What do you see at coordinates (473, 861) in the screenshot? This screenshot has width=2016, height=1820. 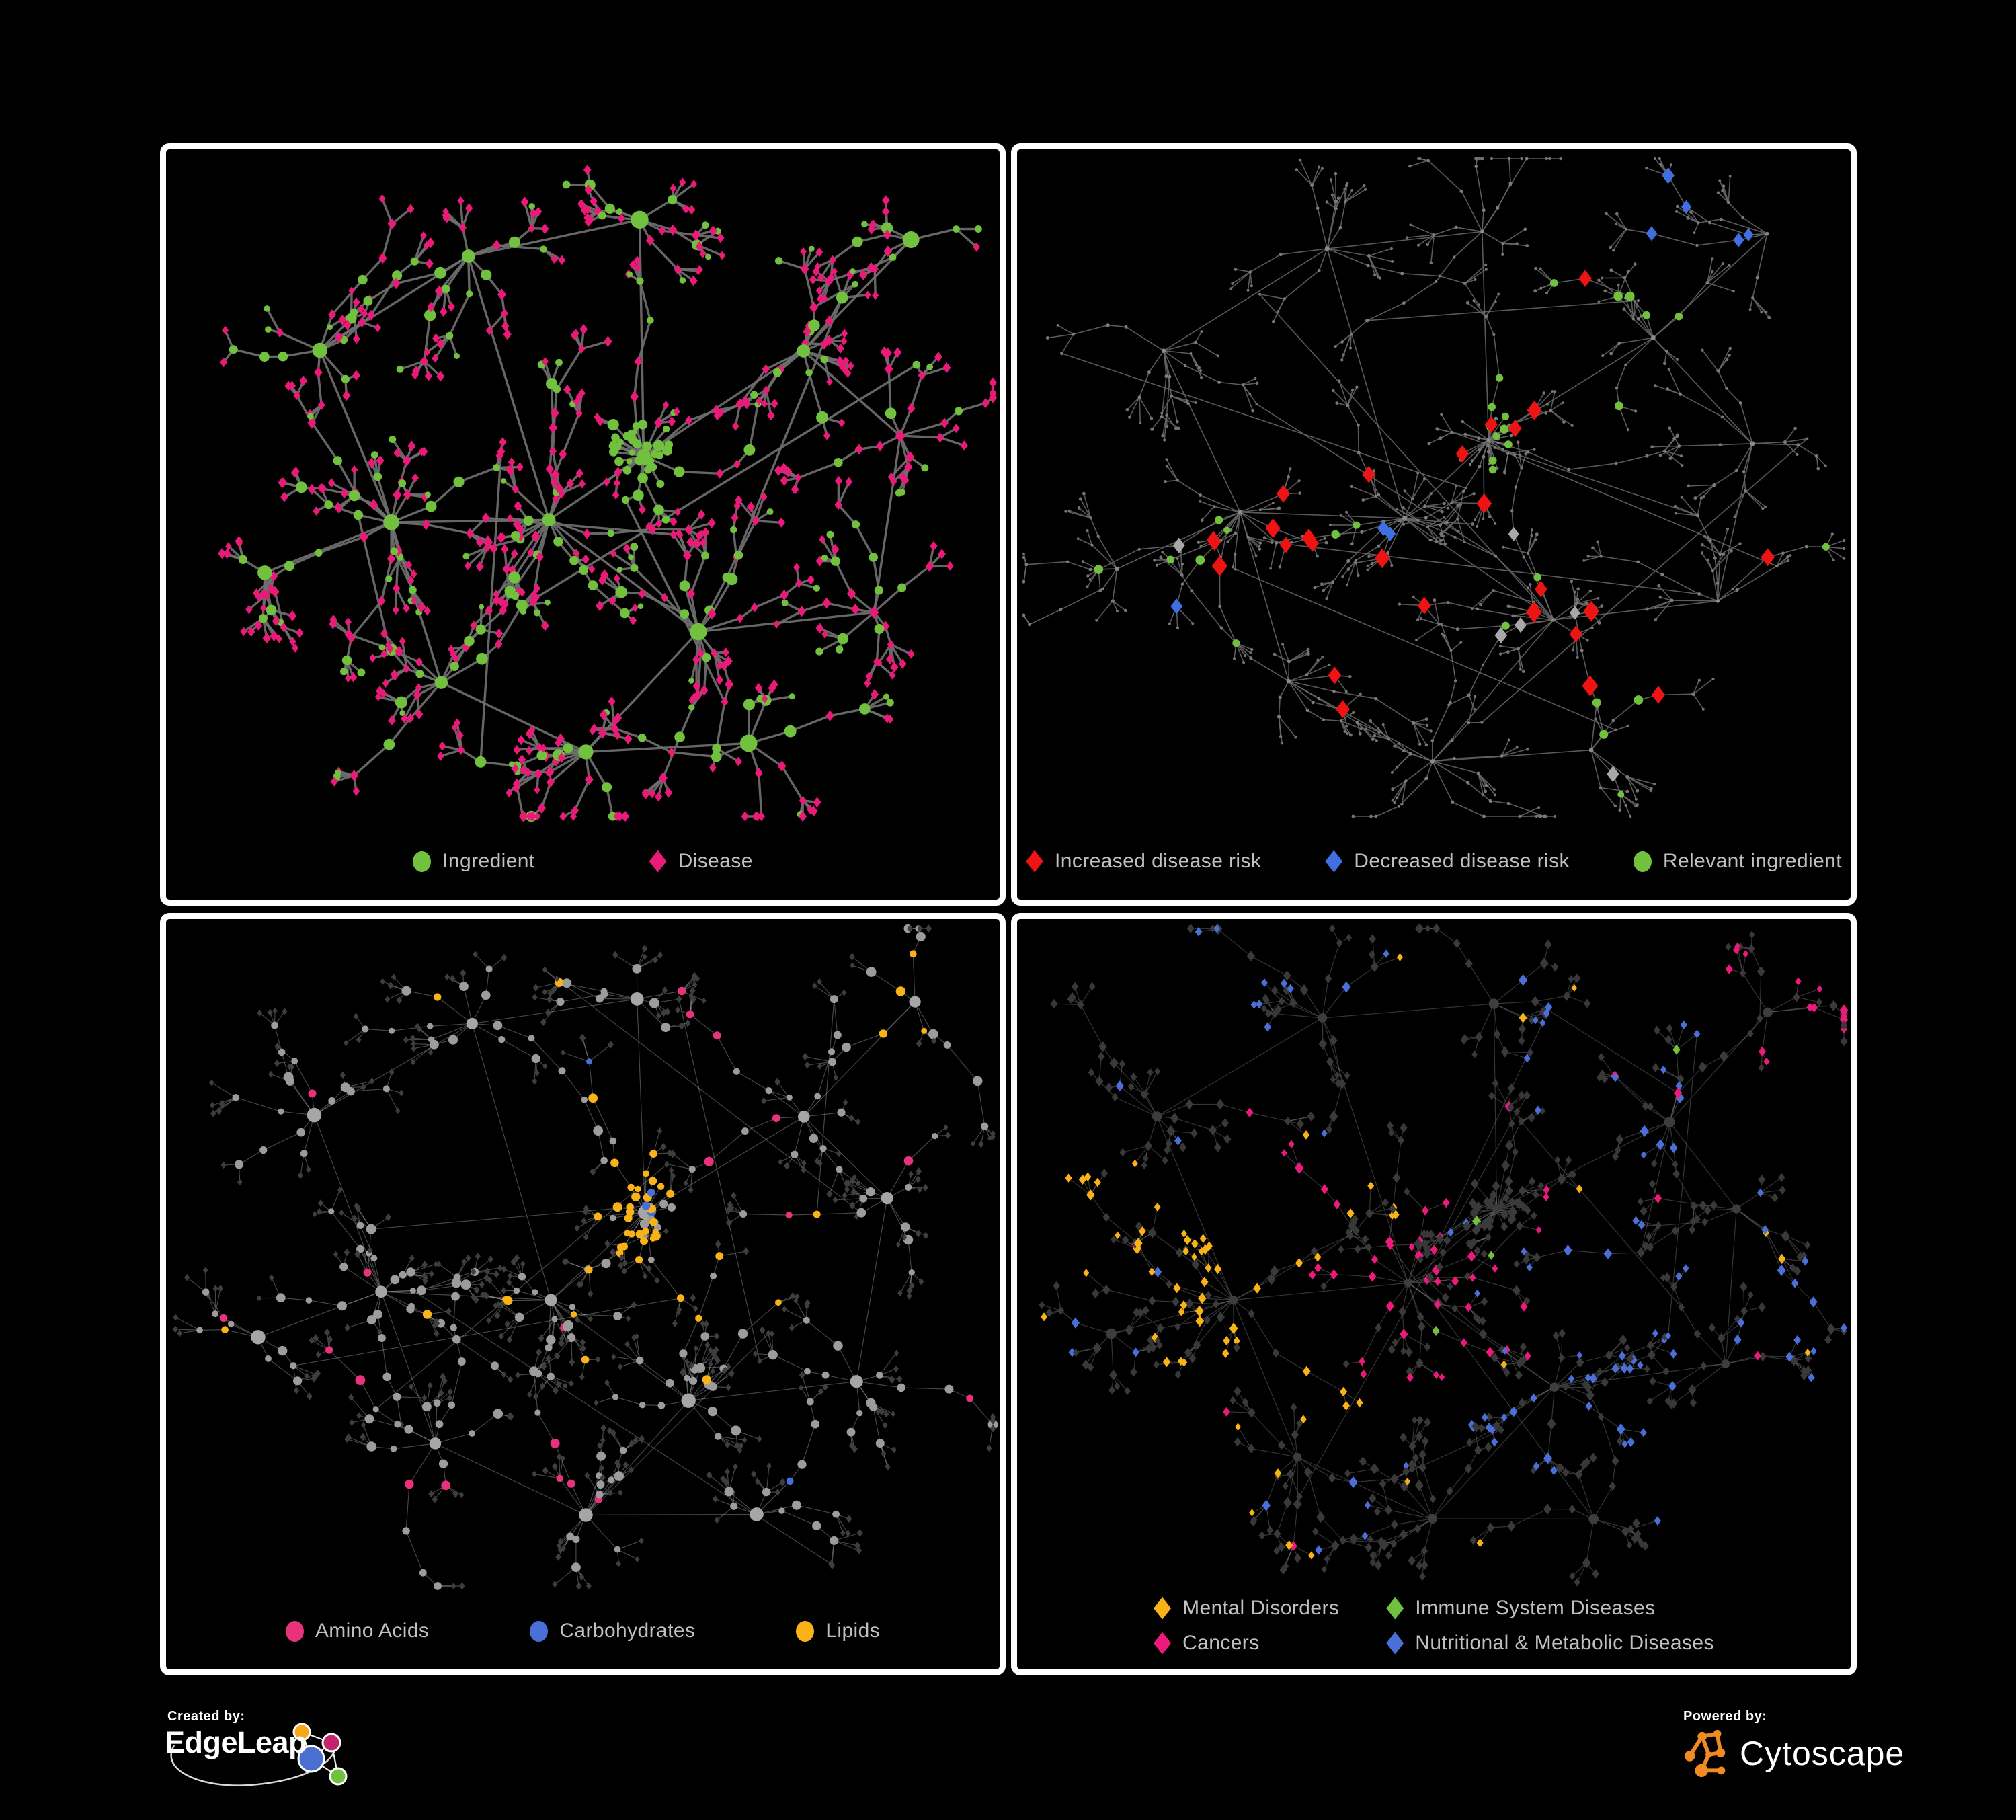 I see `legend-item-ingredient: Ingredient` at bounding box center [473, 861].